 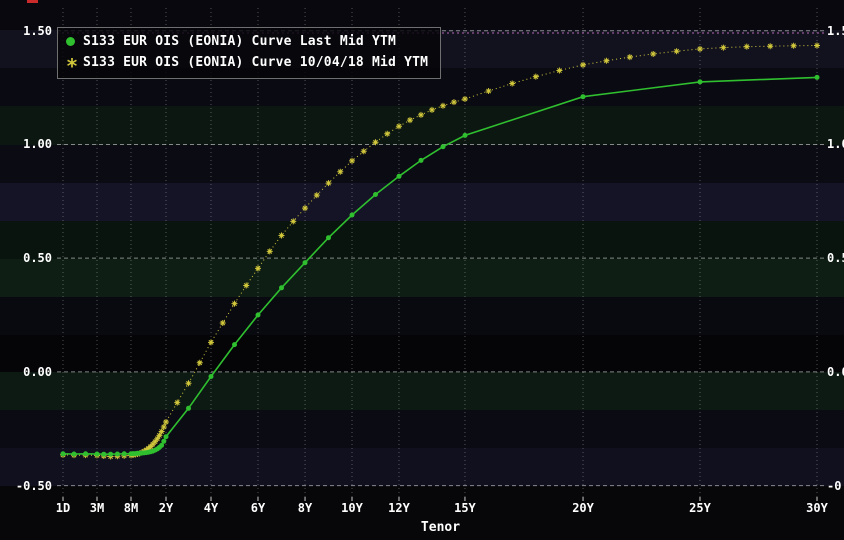 I want to click on x-axis-title: Tenor, so click(x=440, y=527).